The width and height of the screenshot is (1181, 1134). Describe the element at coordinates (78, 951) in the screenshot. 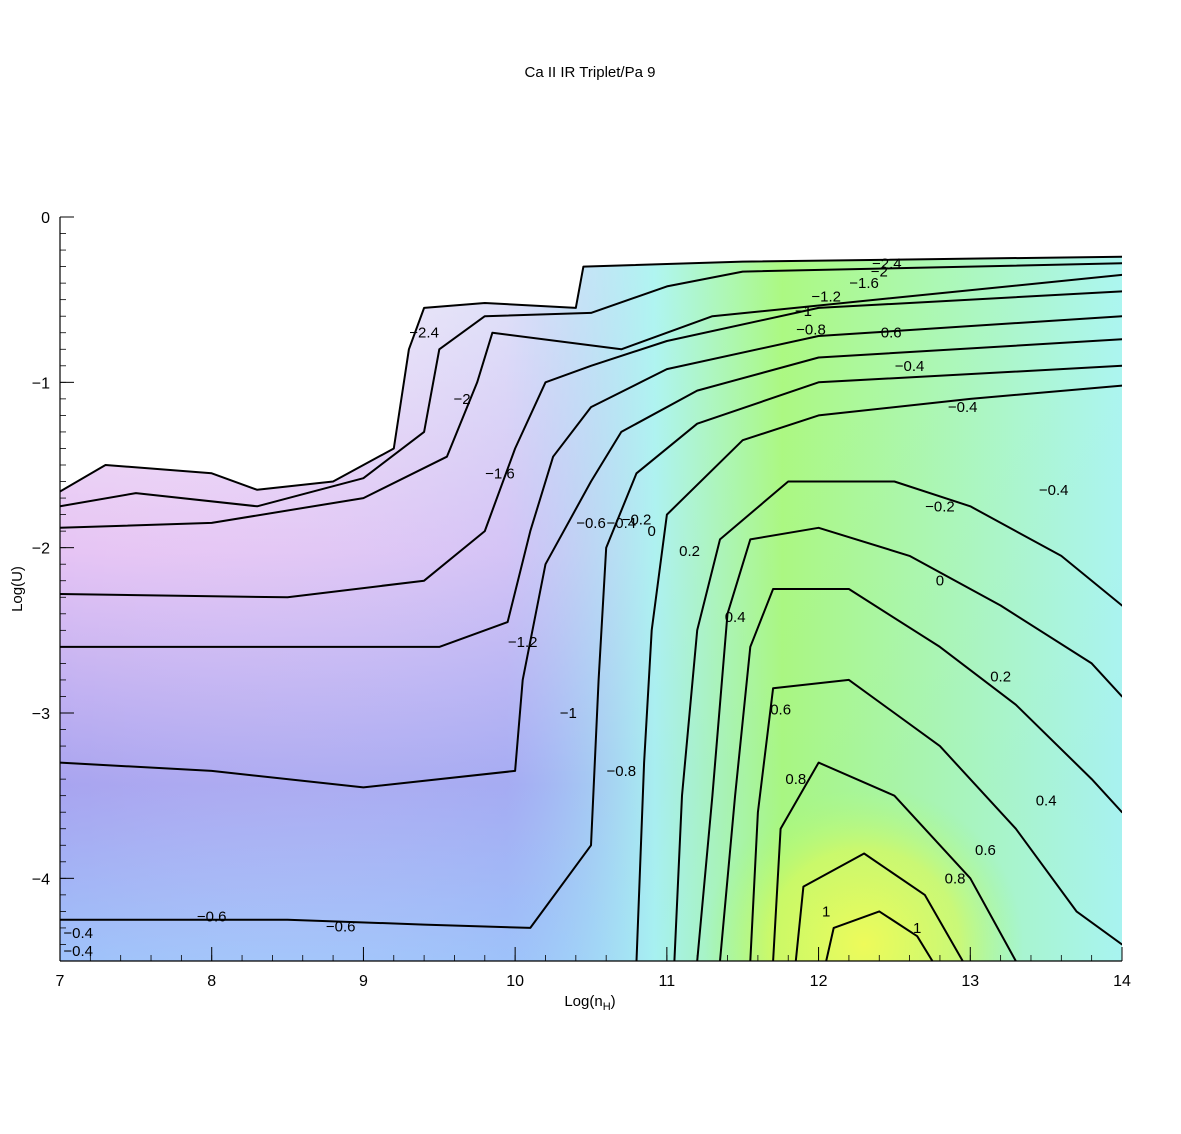

I see `contour-label-35: −0.4` at that location.